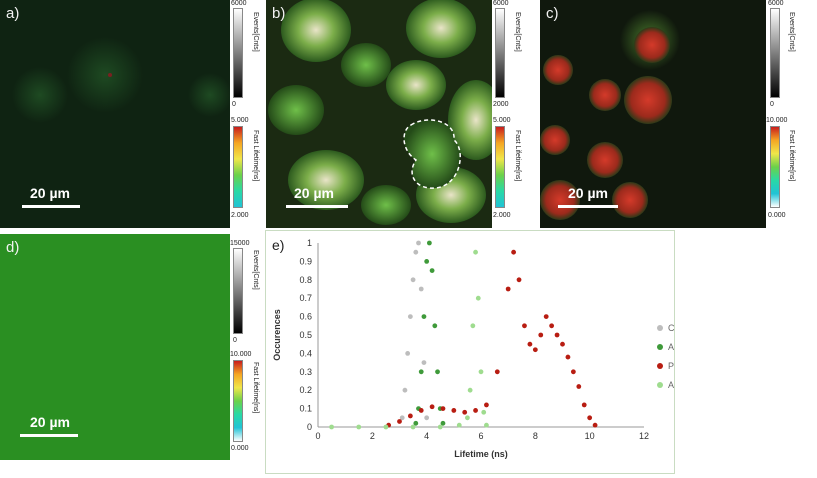 Image resolution: width=817 pixels, height=478 pixels. Describe the element at coordinates (121, 80) in the screenshot. I see `micrograph-a` at that location.